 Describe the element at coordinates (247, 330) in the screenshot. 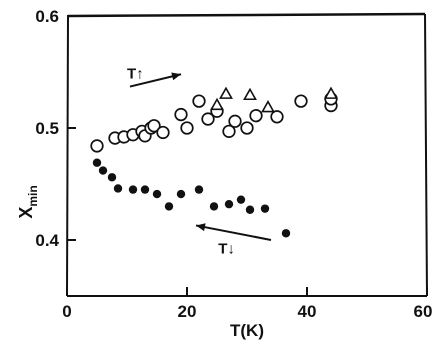

I see `x-axis-label: T(K)` at that location.